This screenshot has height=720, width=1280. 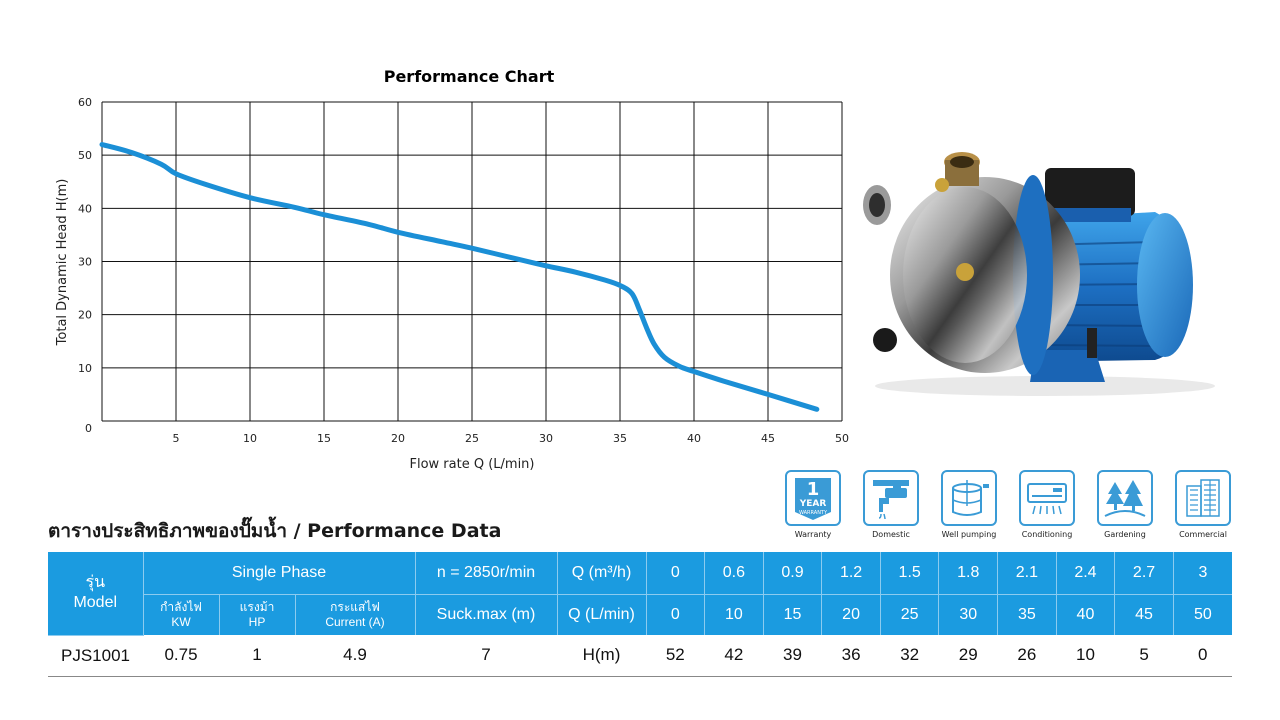 I want to click on x-axis-label: Flow rate Q (L/min), so click(x=472, y=464).